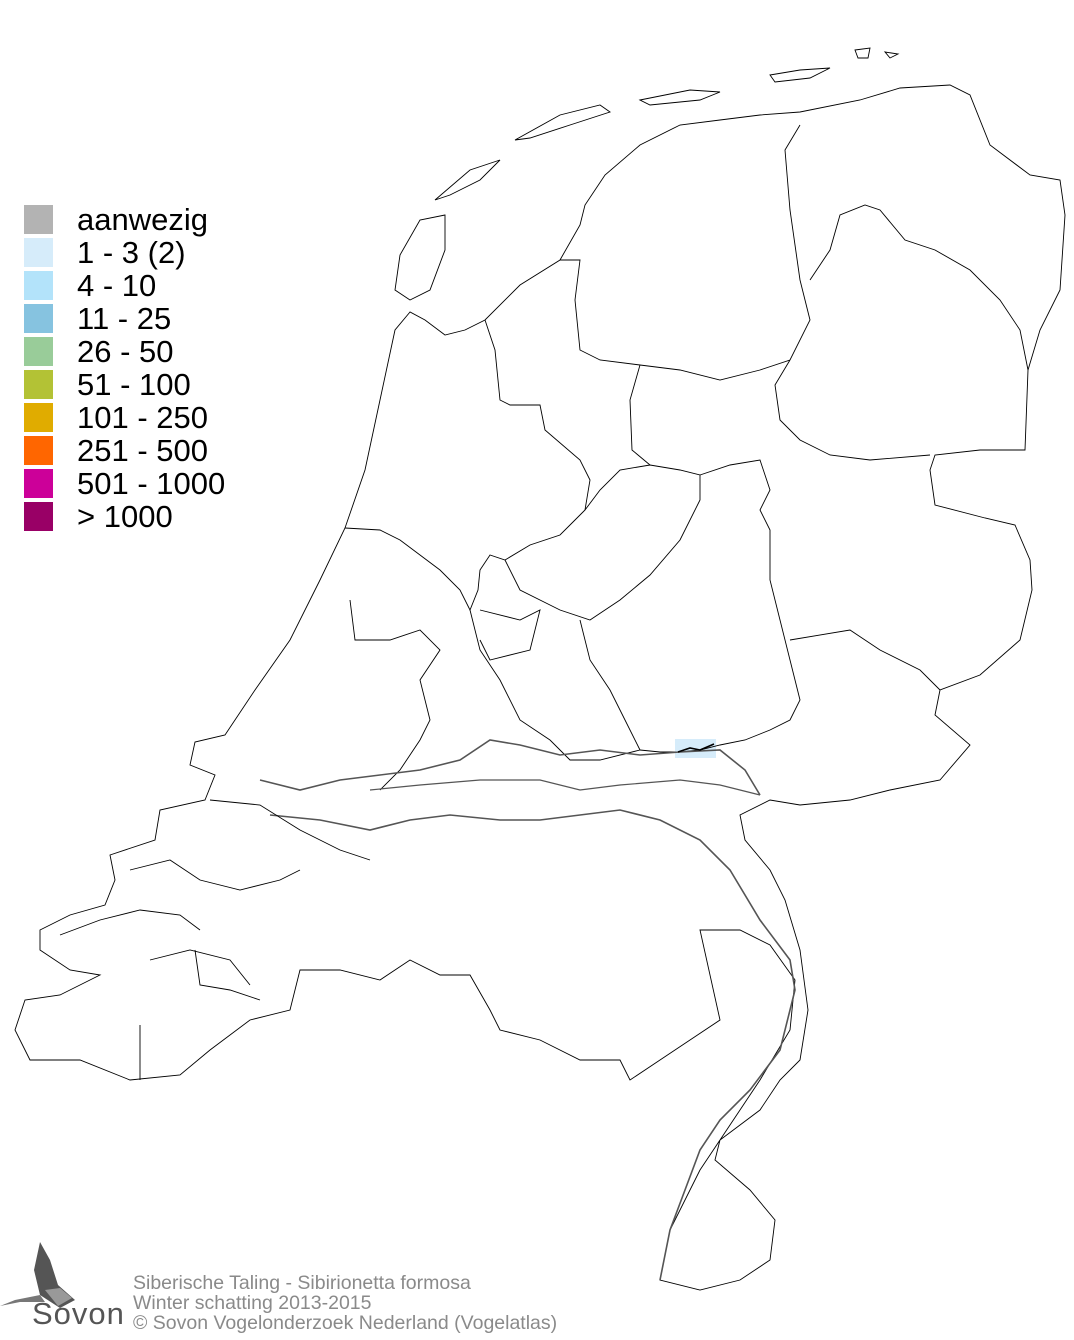  I want to click on legend-item: 101 - 250, so click(124, 417).